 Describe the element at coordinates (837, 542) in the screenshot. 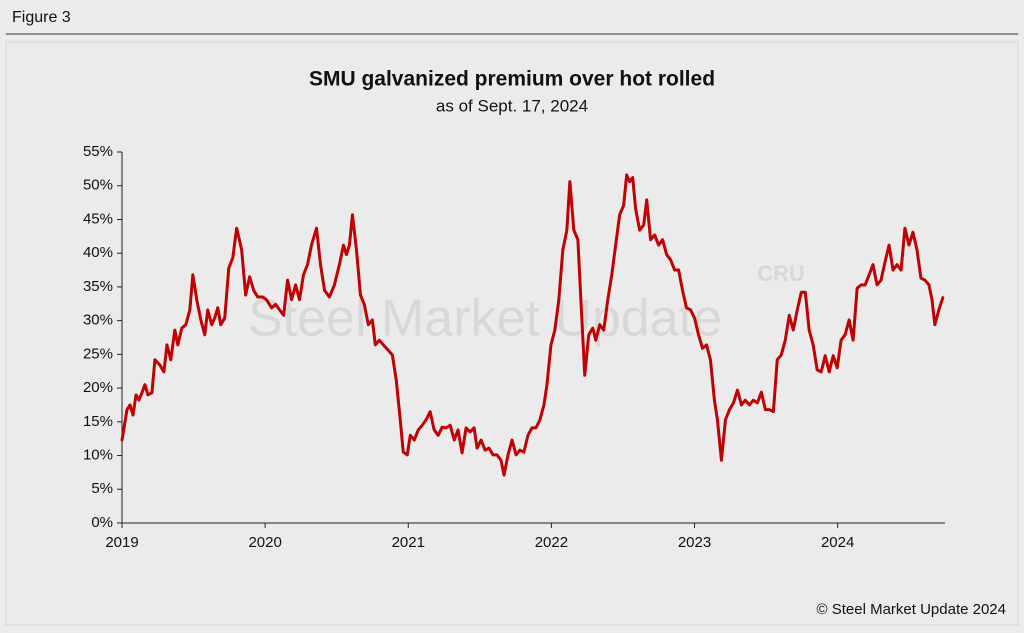

I see `x-tick-label: 2024` at that location.